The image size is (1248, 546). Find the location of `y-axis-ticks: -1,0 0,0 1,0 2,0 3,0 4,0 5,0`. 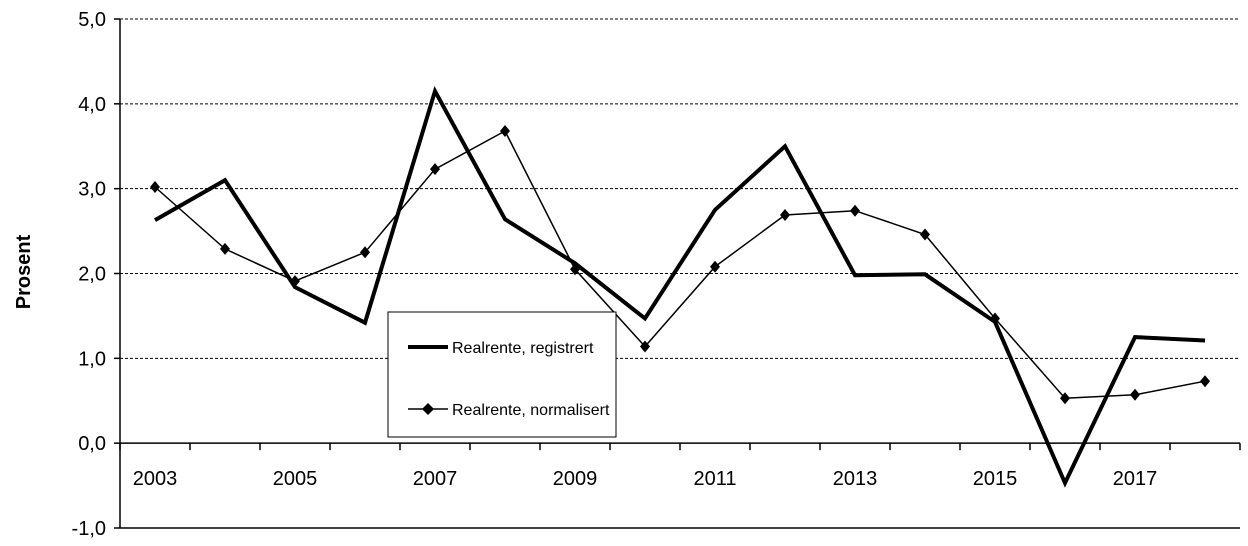

y-axis-ticks: -1,0 0,0 1,0 2,0 3,0 4,0 5,0 is located at coordinates (96, 274).